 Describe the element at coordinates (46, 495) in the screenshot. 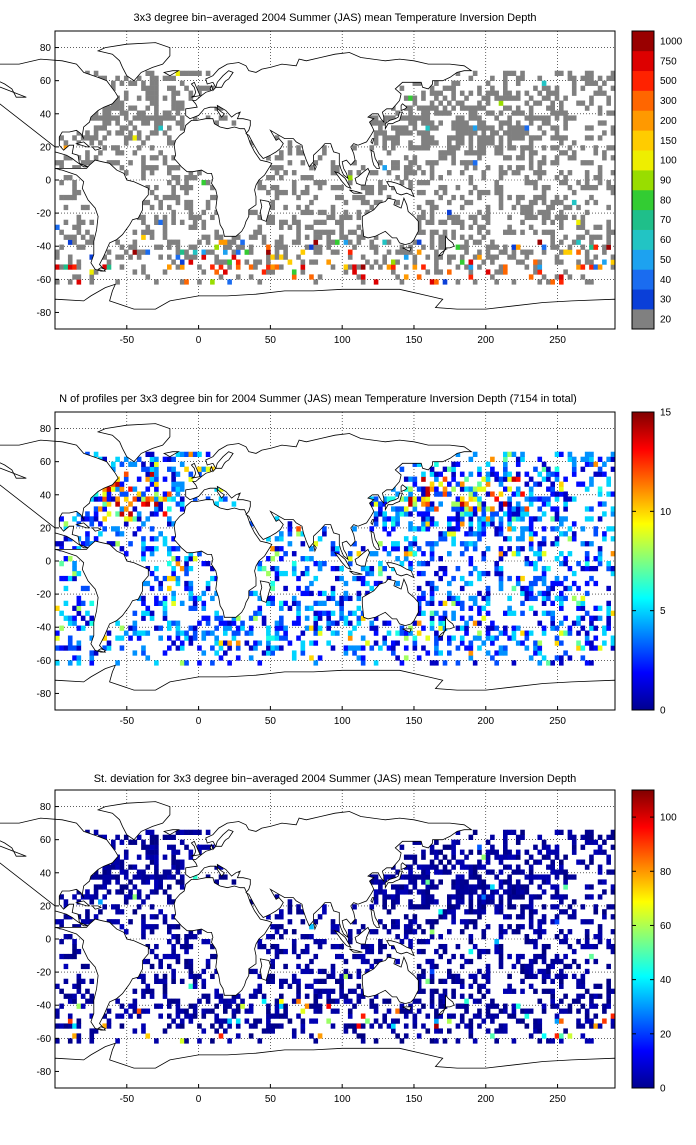

I see `y-tick-label: 40` at that location.